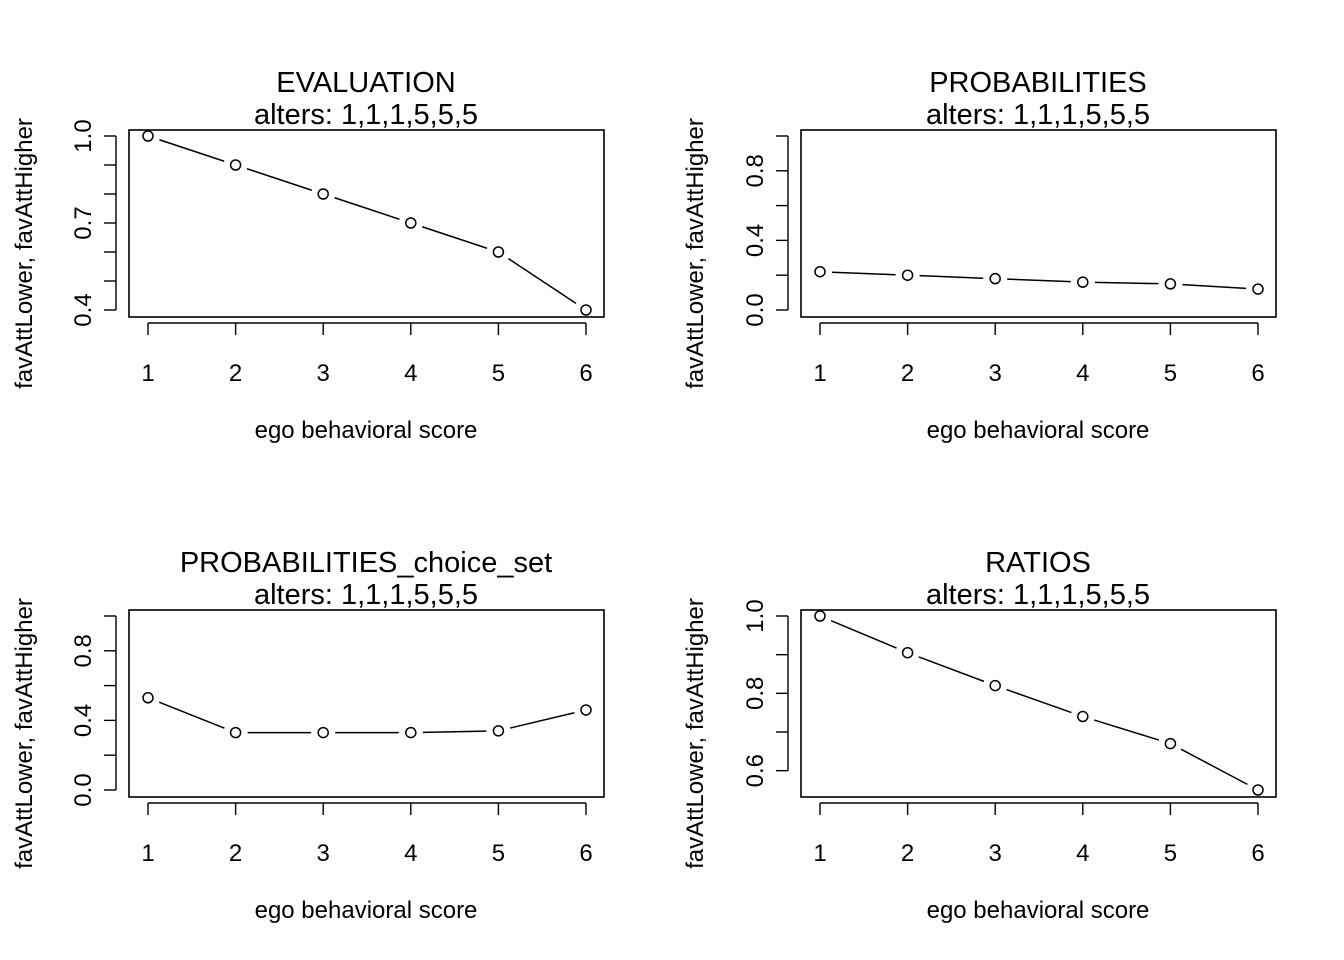  I want to click on chart-title: RATIOS, so click(1038, 563).